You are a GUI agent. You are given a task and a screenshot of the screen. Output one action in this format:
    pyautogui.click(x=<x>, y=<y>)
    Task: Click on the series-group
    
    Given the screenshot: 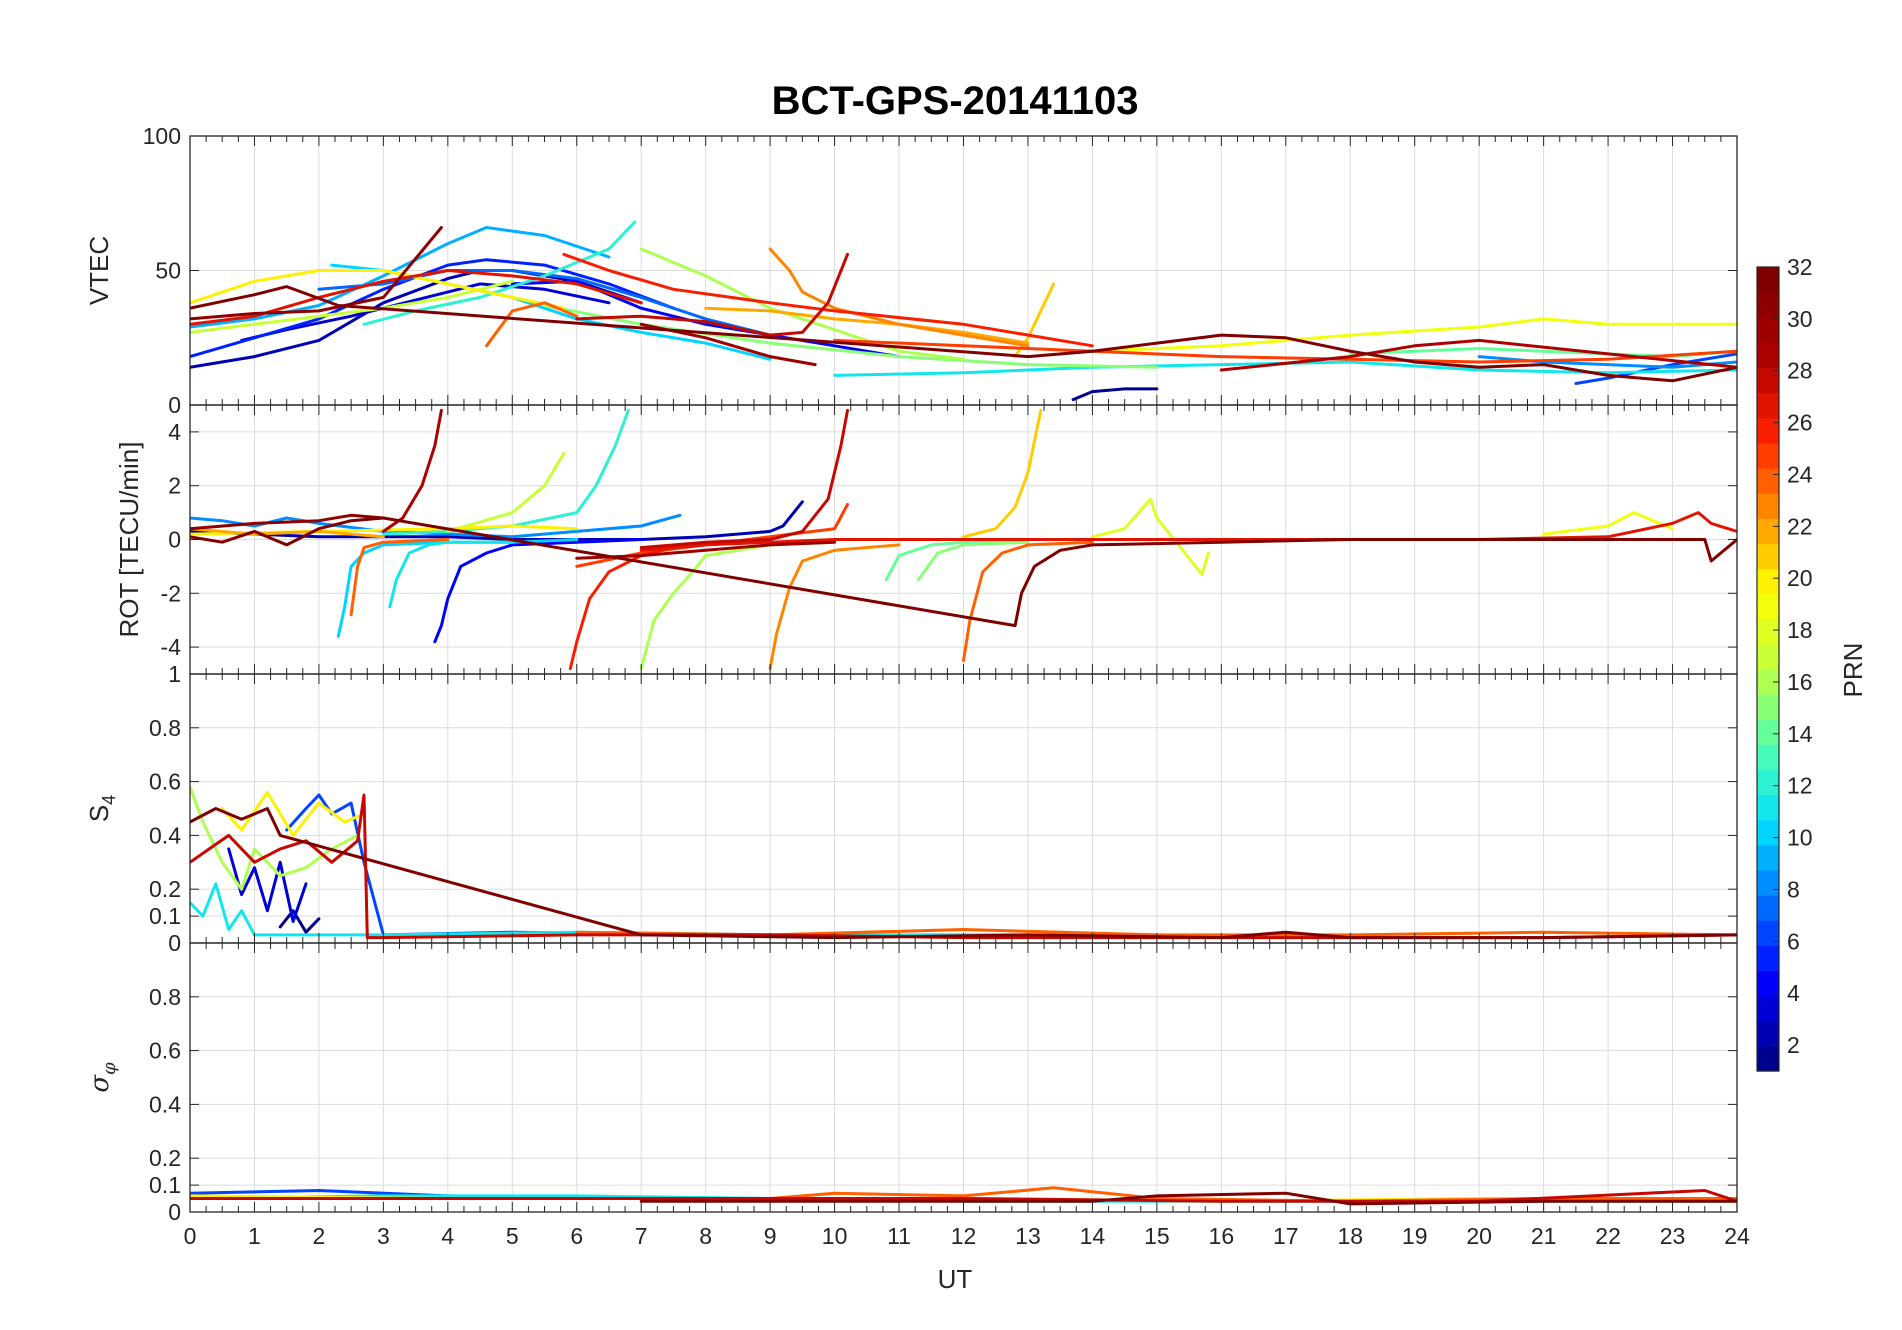 What is the action you would take?
    pyautogui.click(x=963, y=311)
    